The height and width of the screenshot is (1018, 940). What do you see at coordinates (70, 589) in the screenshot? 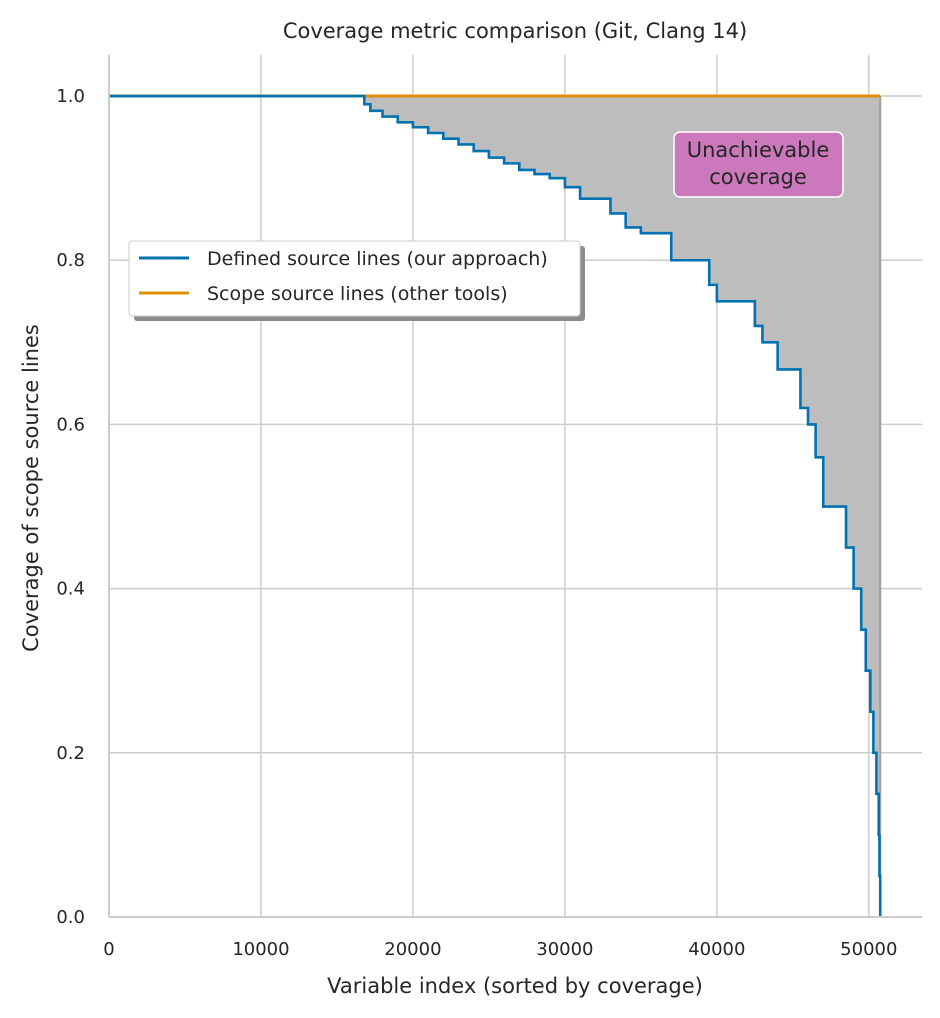
I see `y-tick-label-2: 0.4` at bounding box center [70, 589].